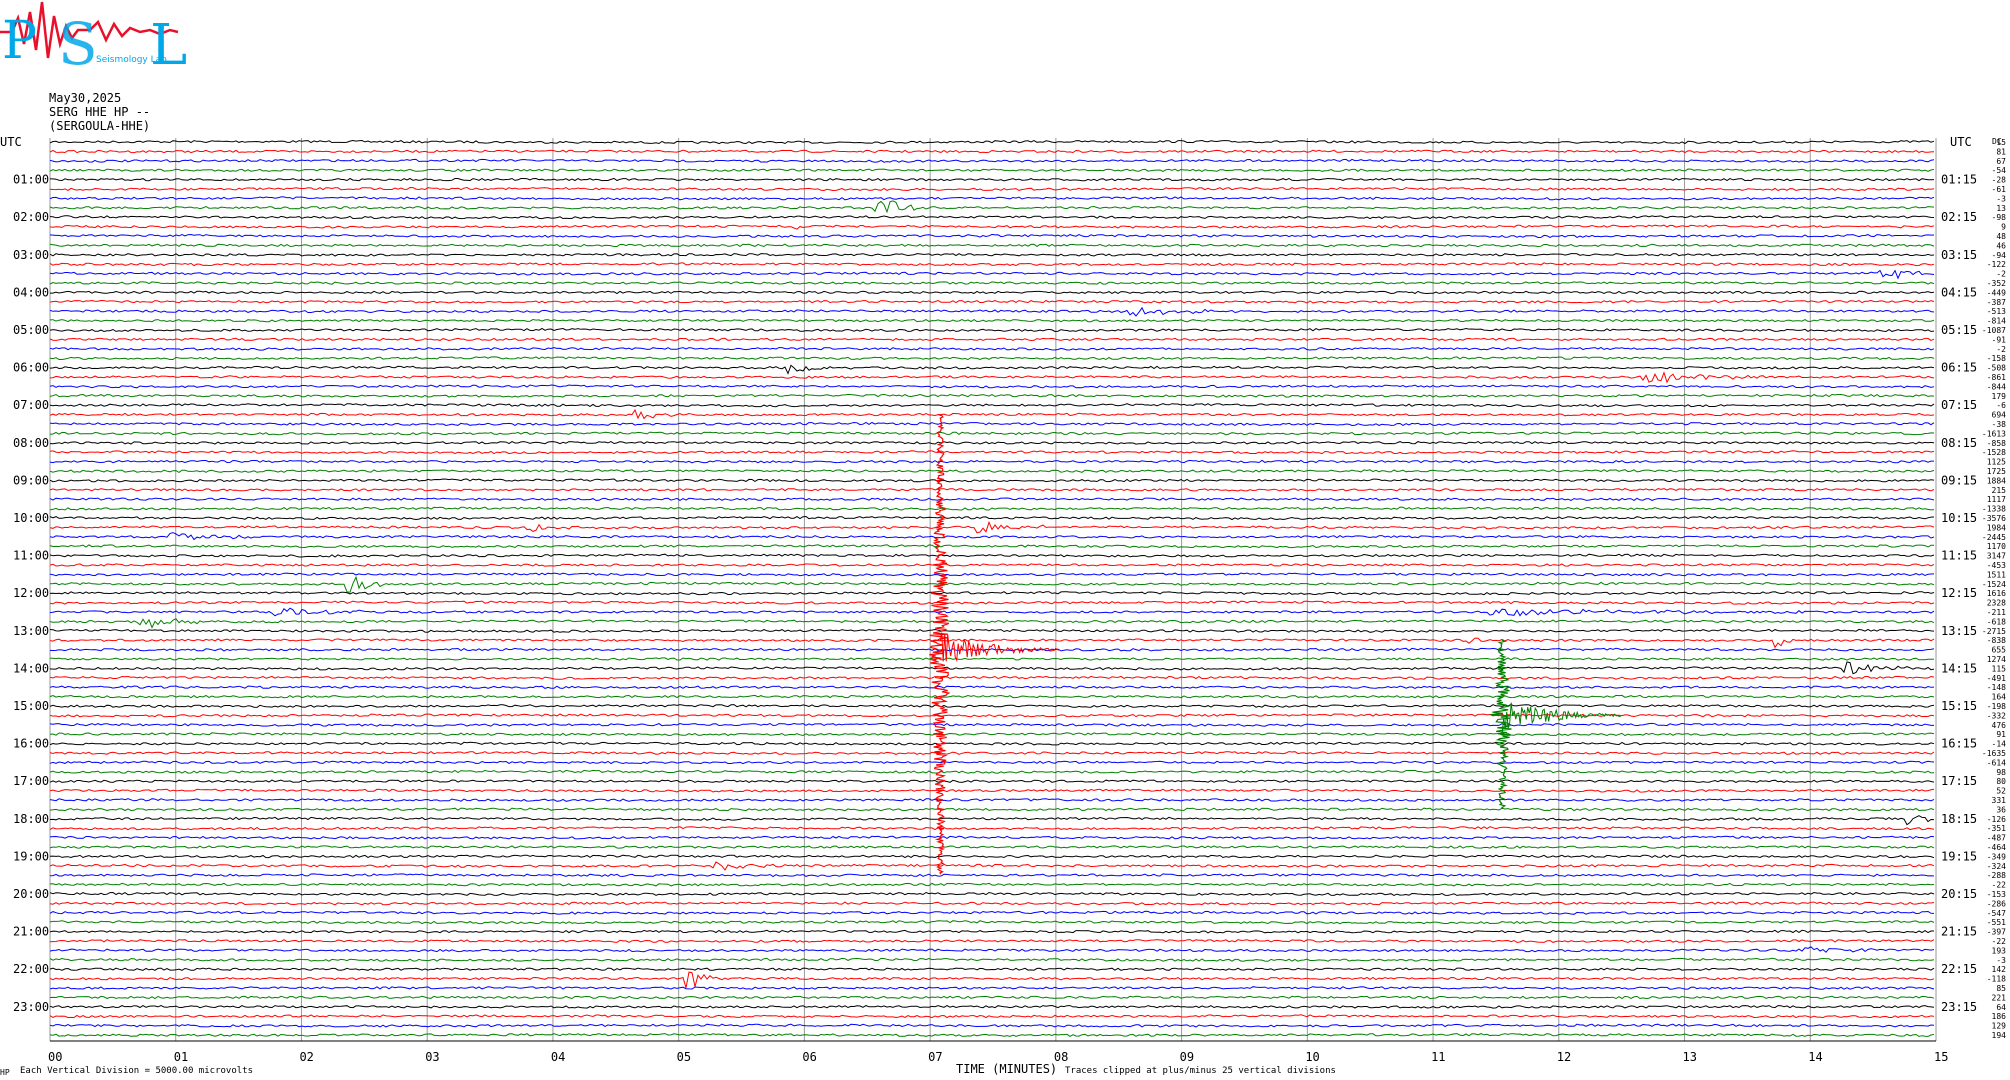 This screenshot has width=2010, height=1080. I want to click on dc-offset-value: -2715, so click(1994, 631).